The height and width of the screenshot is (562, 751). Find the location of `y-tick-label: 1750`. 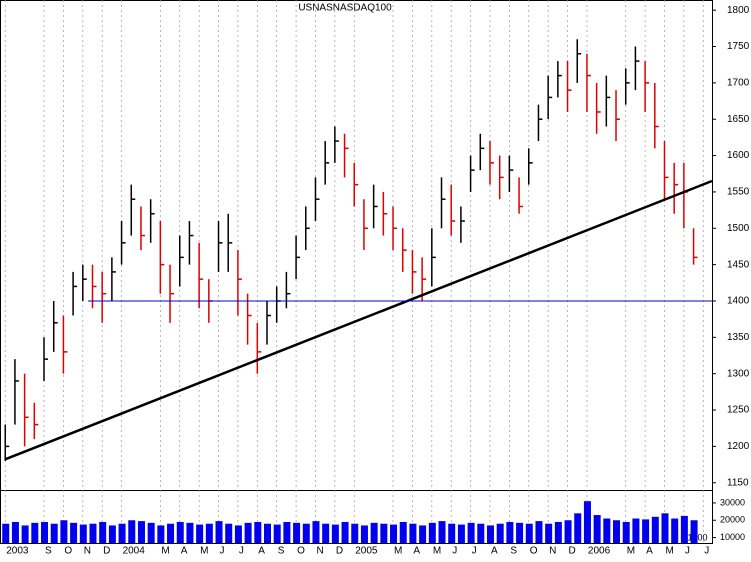

y-tick-label: 1750 is located at coordinates (738, 46).